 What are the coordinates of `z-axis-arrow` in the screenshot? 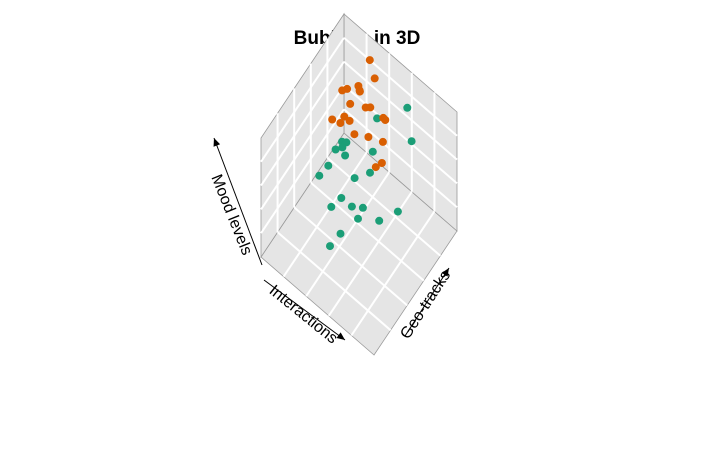 It's located at (238, 201).